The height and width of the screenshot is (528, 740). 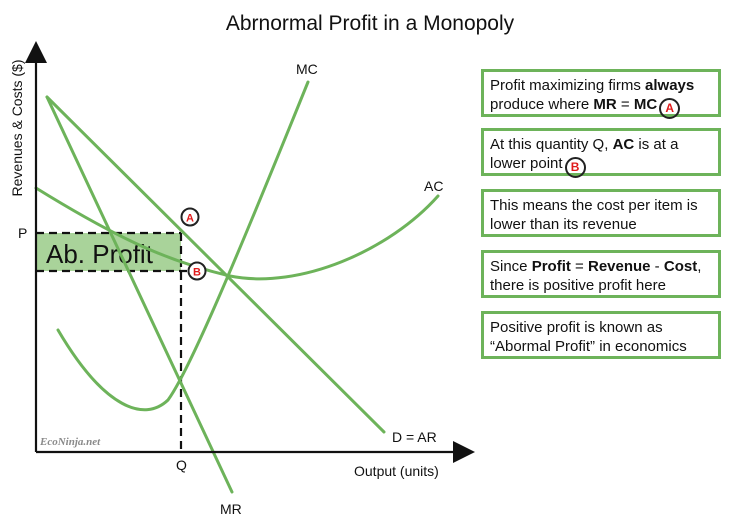 What do you see at coordinates (396, 471) in the screenshot?
I see `x-axis-label: Output (units)` at bounding box center [396, 471].